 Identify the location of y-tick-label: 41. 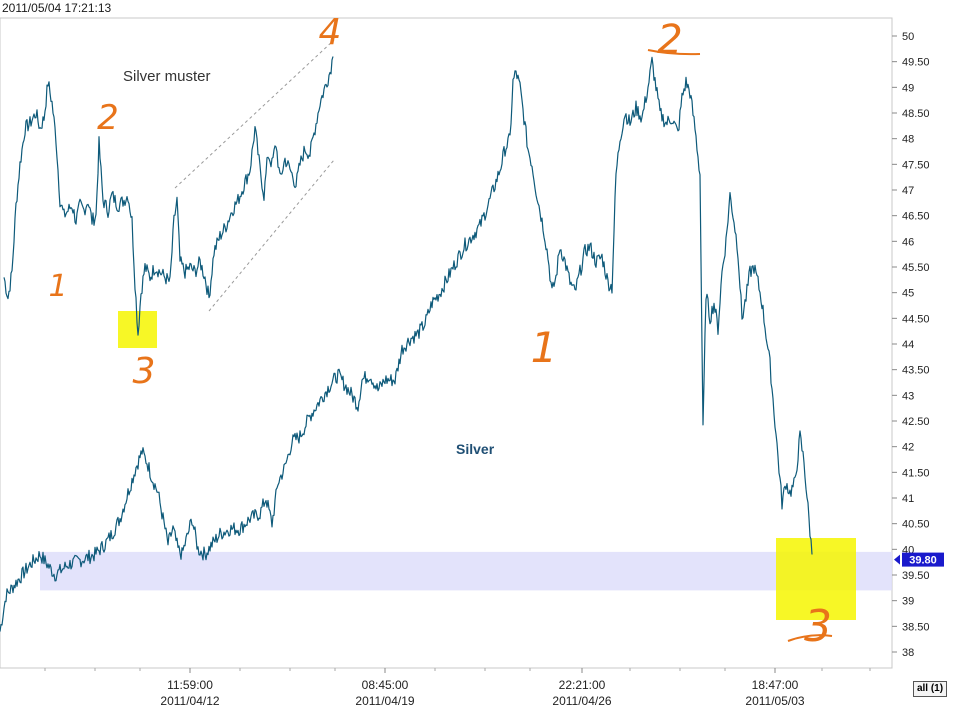
(908, 499).